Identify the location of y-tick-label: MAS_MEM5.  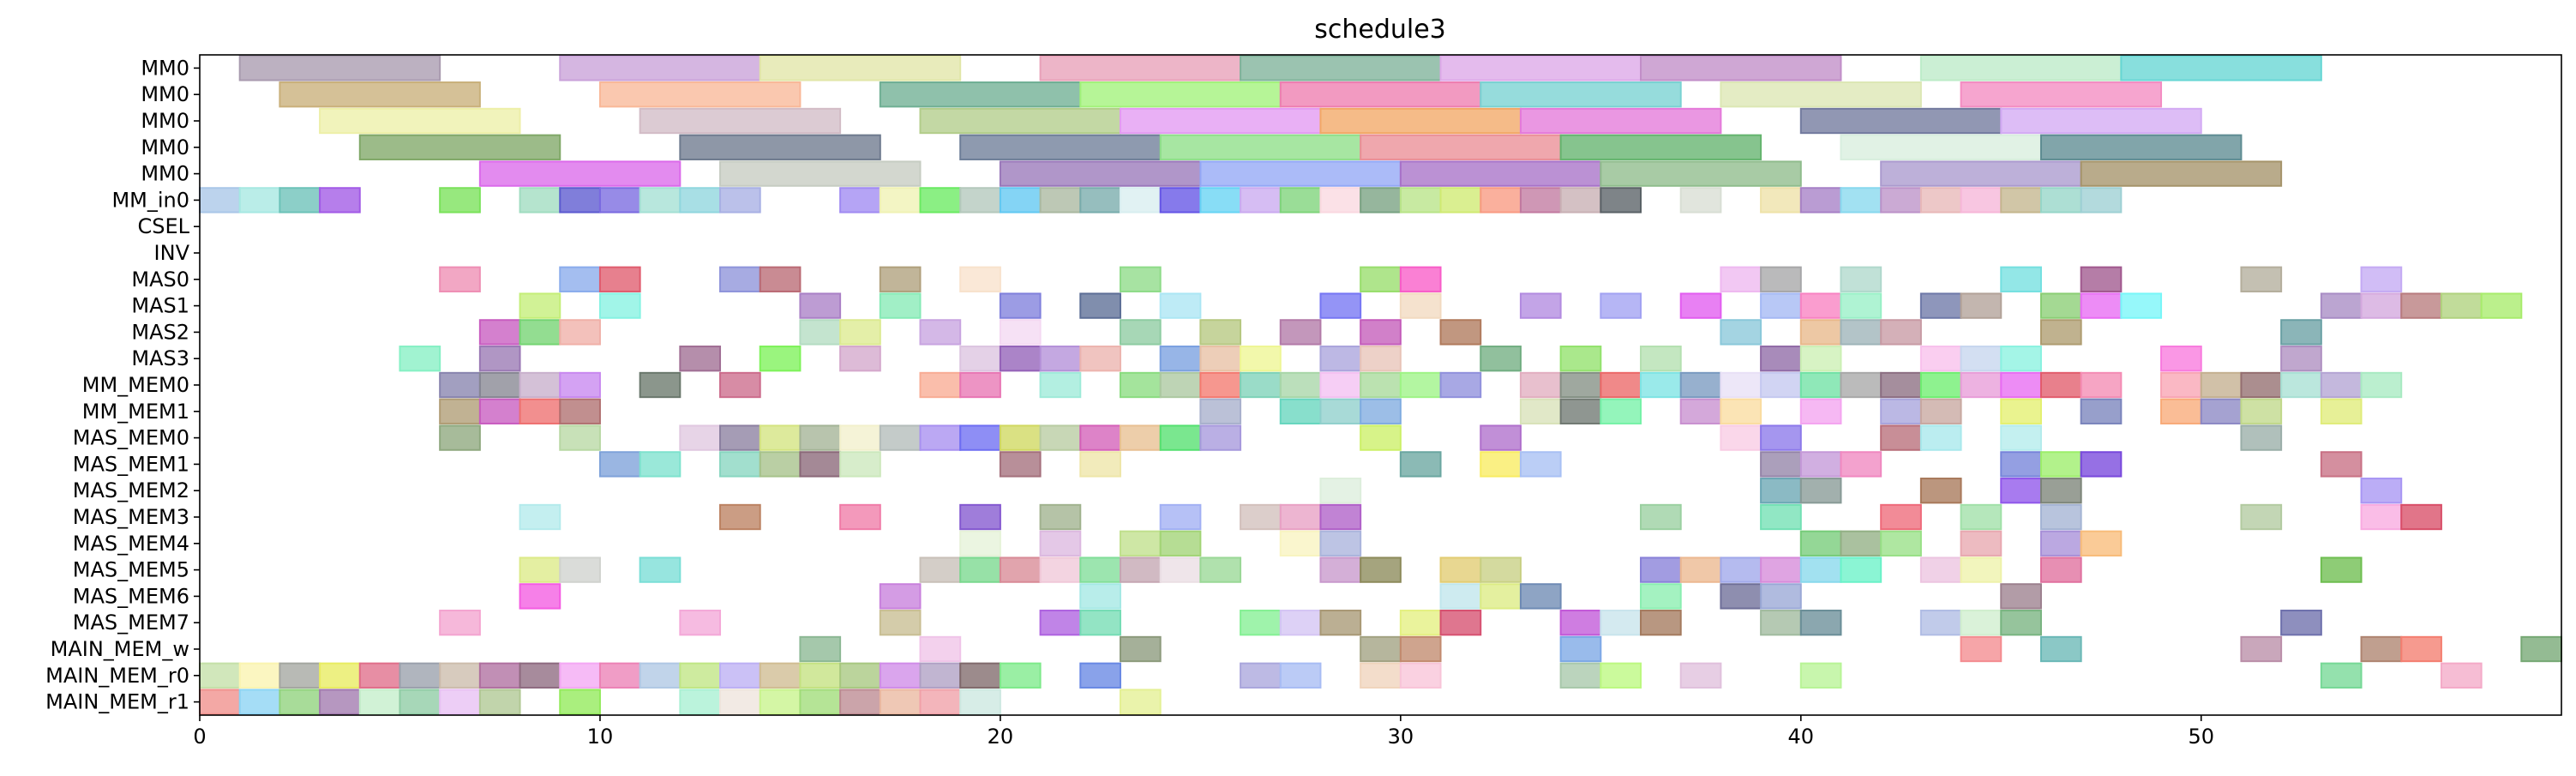
(131, 570).